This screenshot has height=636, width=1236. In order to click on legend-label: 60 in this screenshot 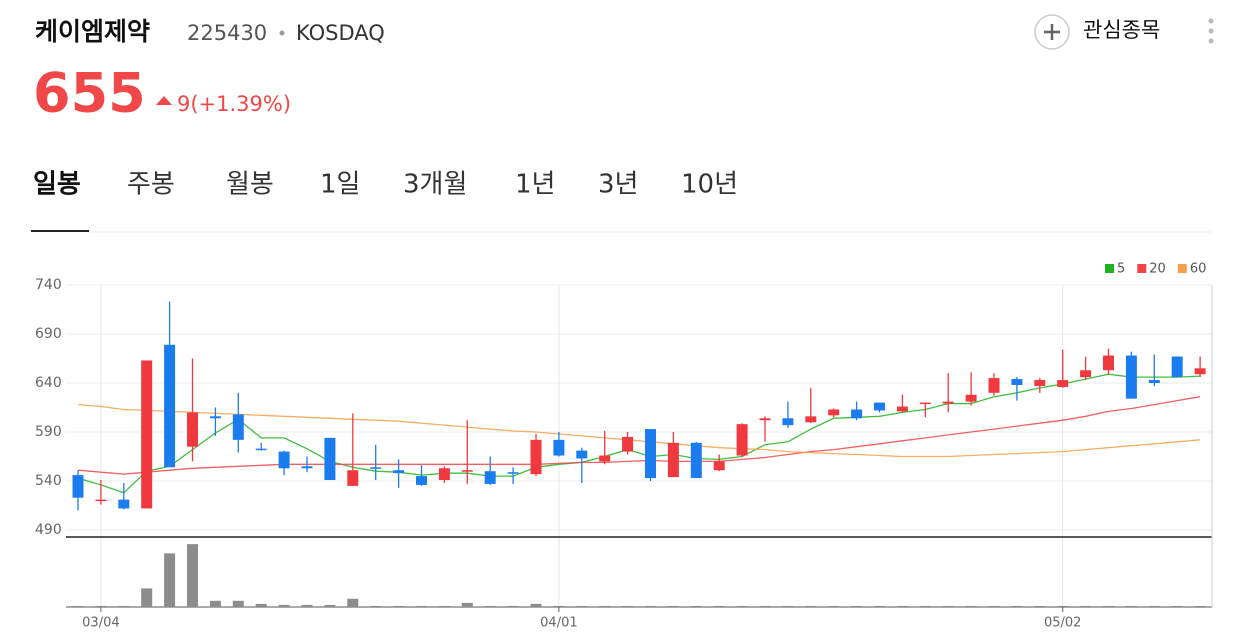, I will do `click(1198, 269)`.